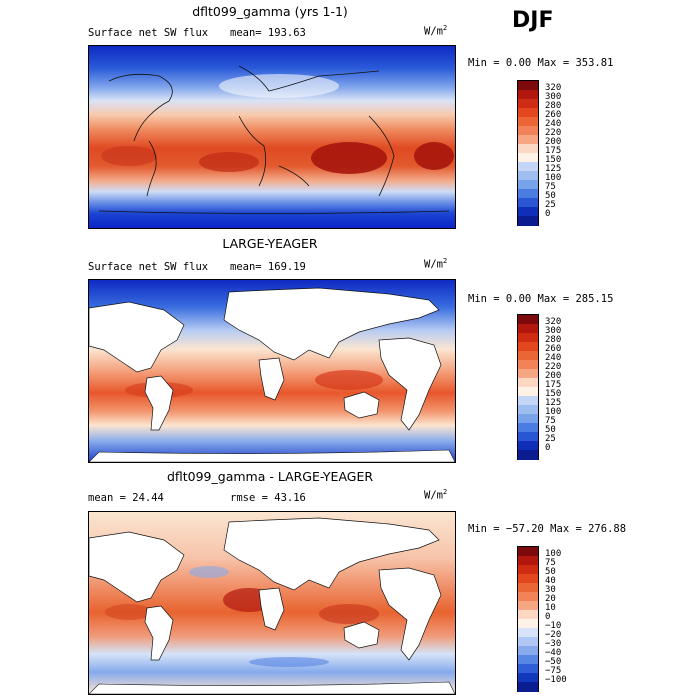 The height and width of the screenshot is (700, 700). Describe the element at coordinates (553, 653) in the screenshot. I see `cb3-tick-11: −40` at that location.